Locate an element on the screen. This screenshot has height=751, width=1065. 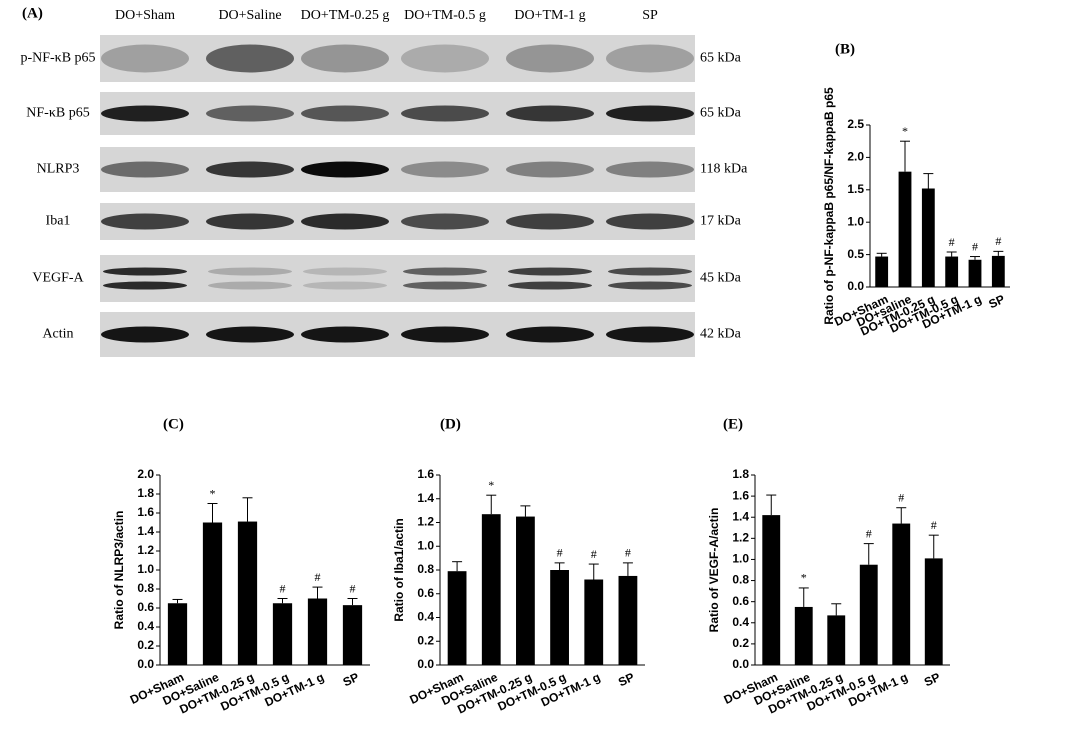
chart-title: (D) is located at coordinates (450, 424).